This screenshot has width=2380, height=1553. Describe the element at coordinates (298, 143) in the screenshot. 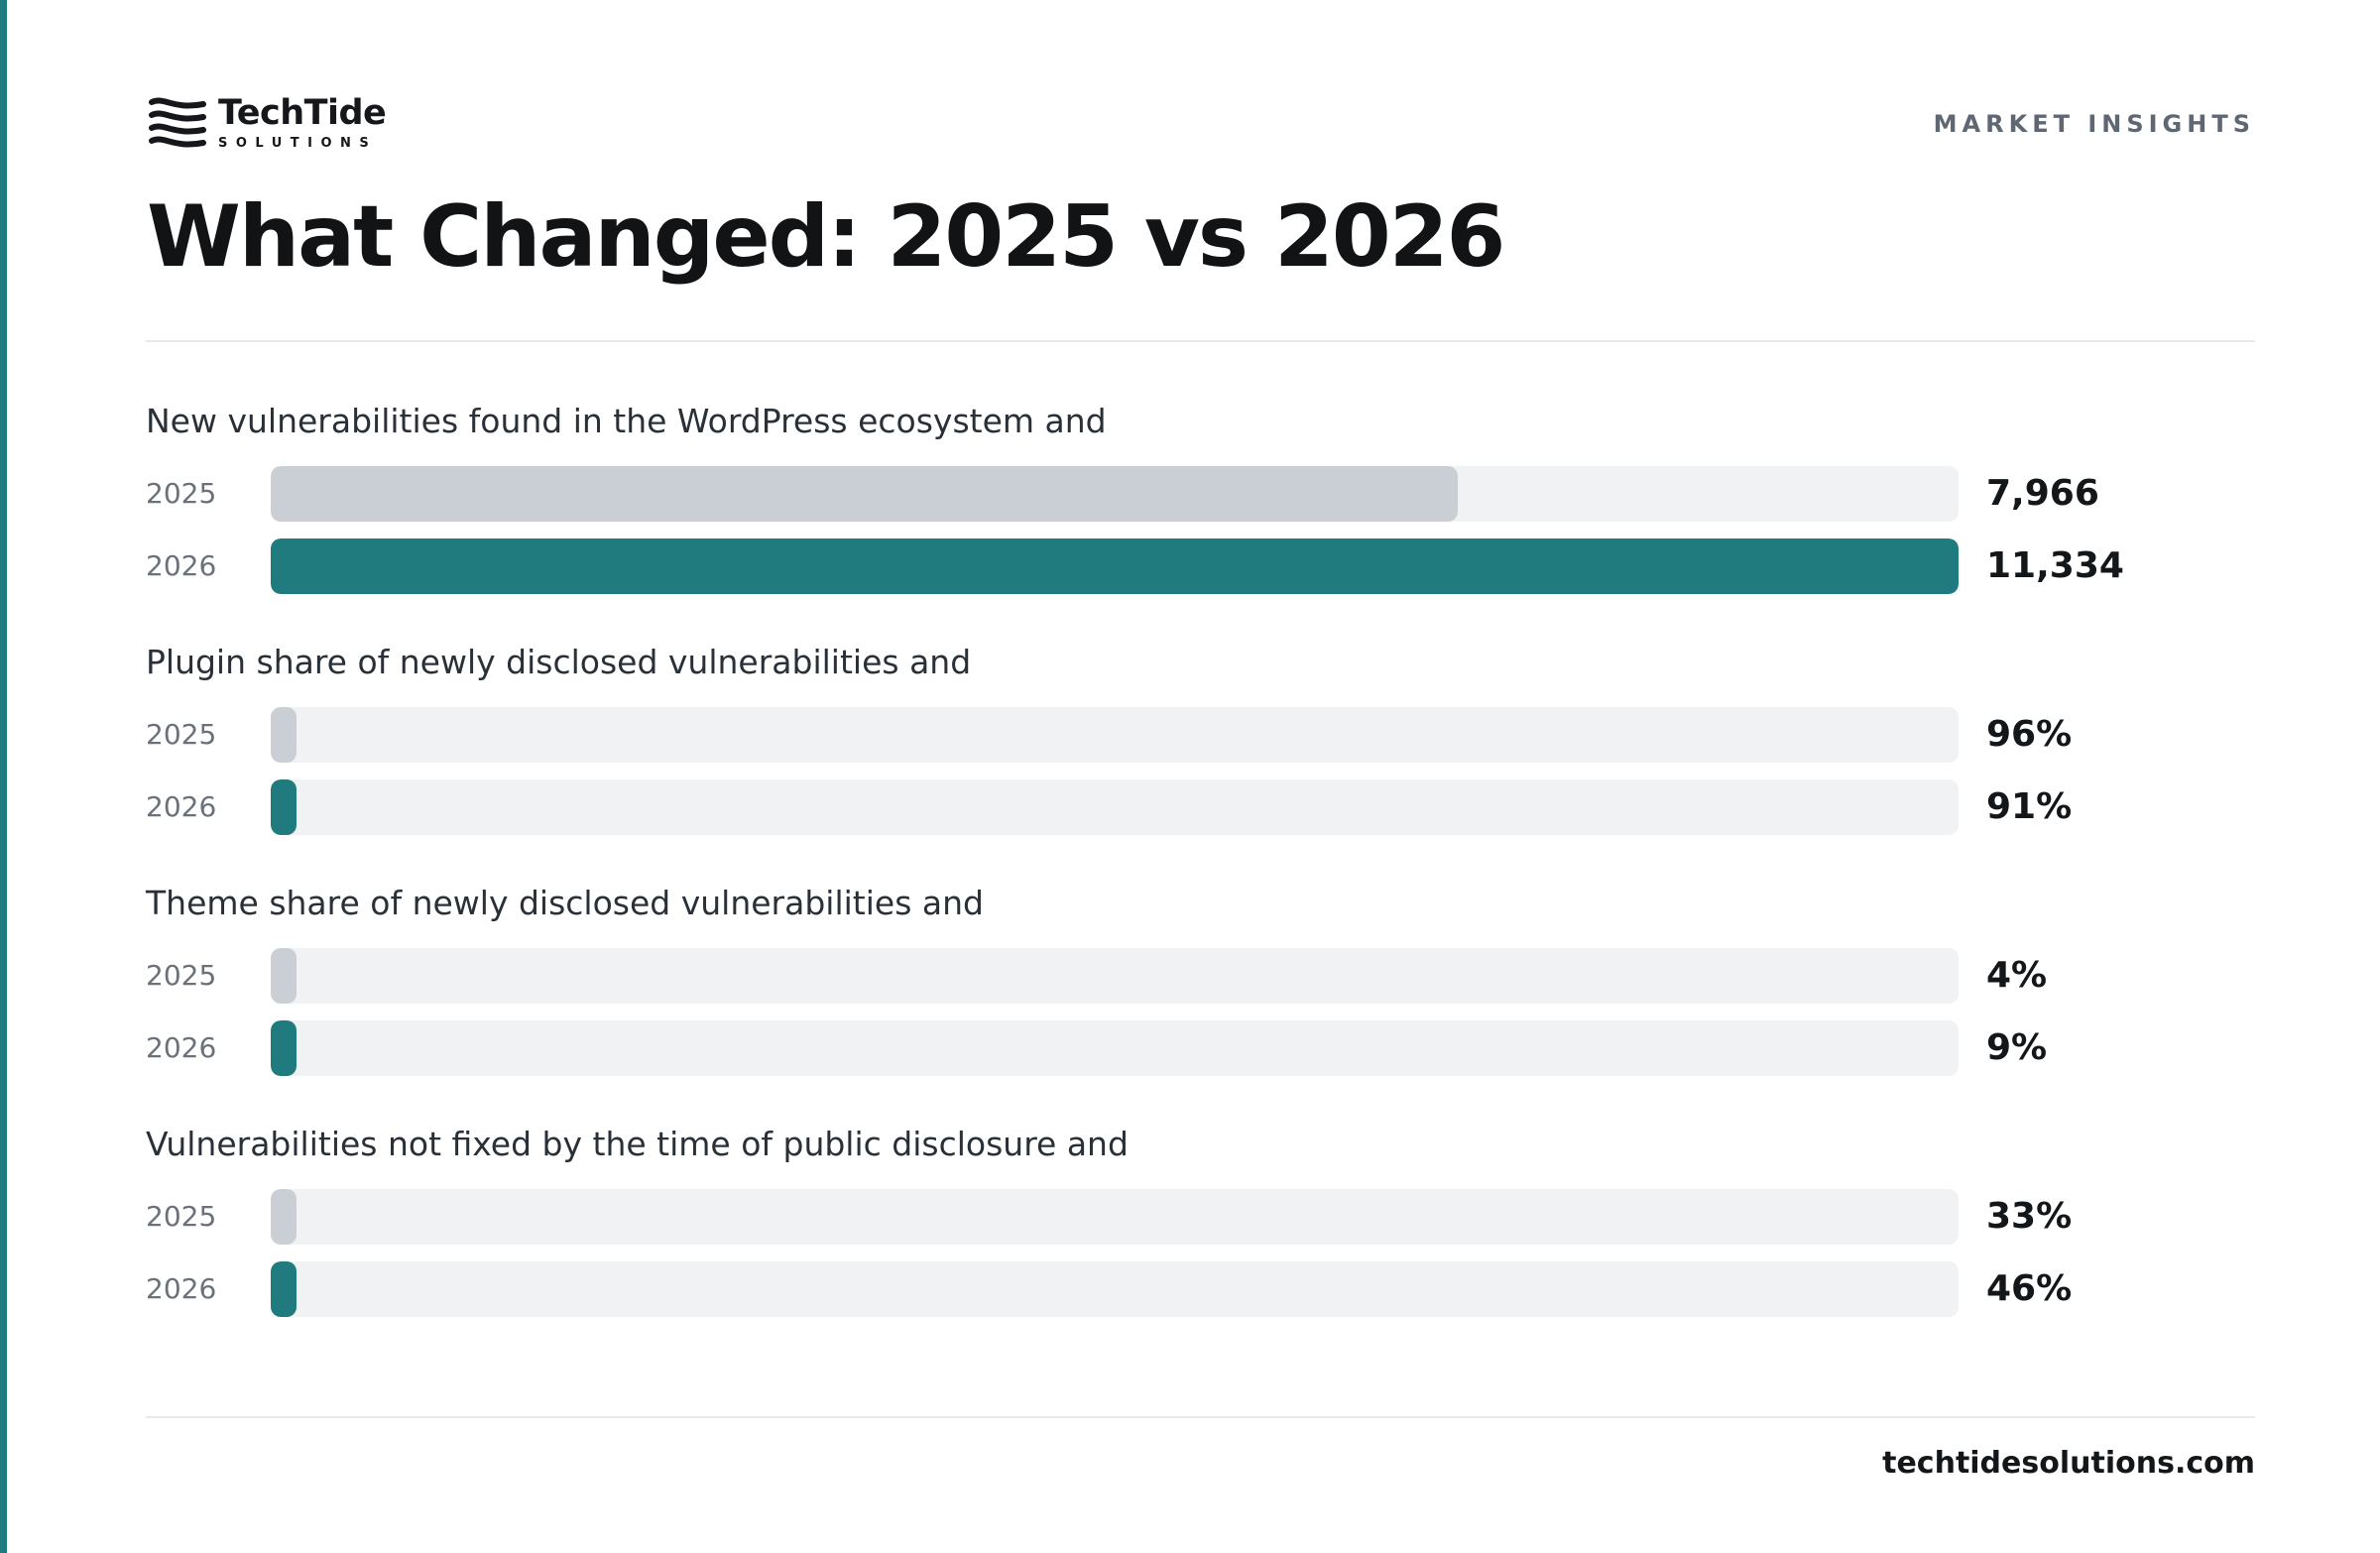

I see `brand-subtitle: SOLUTIONS` at that location.